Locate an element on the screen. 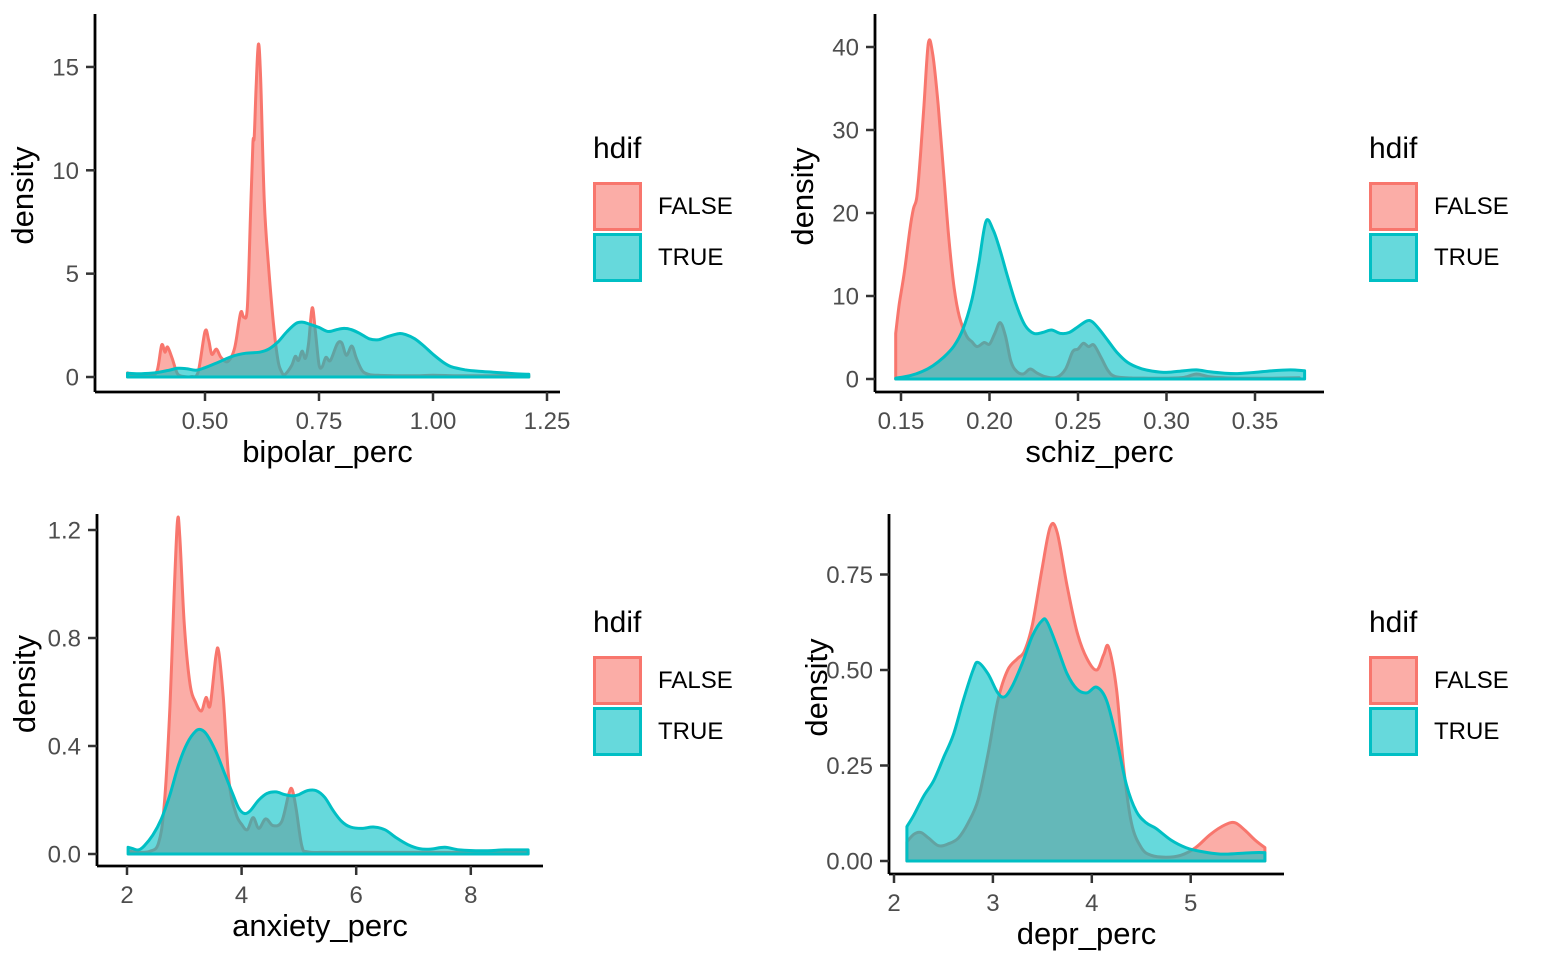  x-tick-label: 1.25 is located at coordinates (547, 421).